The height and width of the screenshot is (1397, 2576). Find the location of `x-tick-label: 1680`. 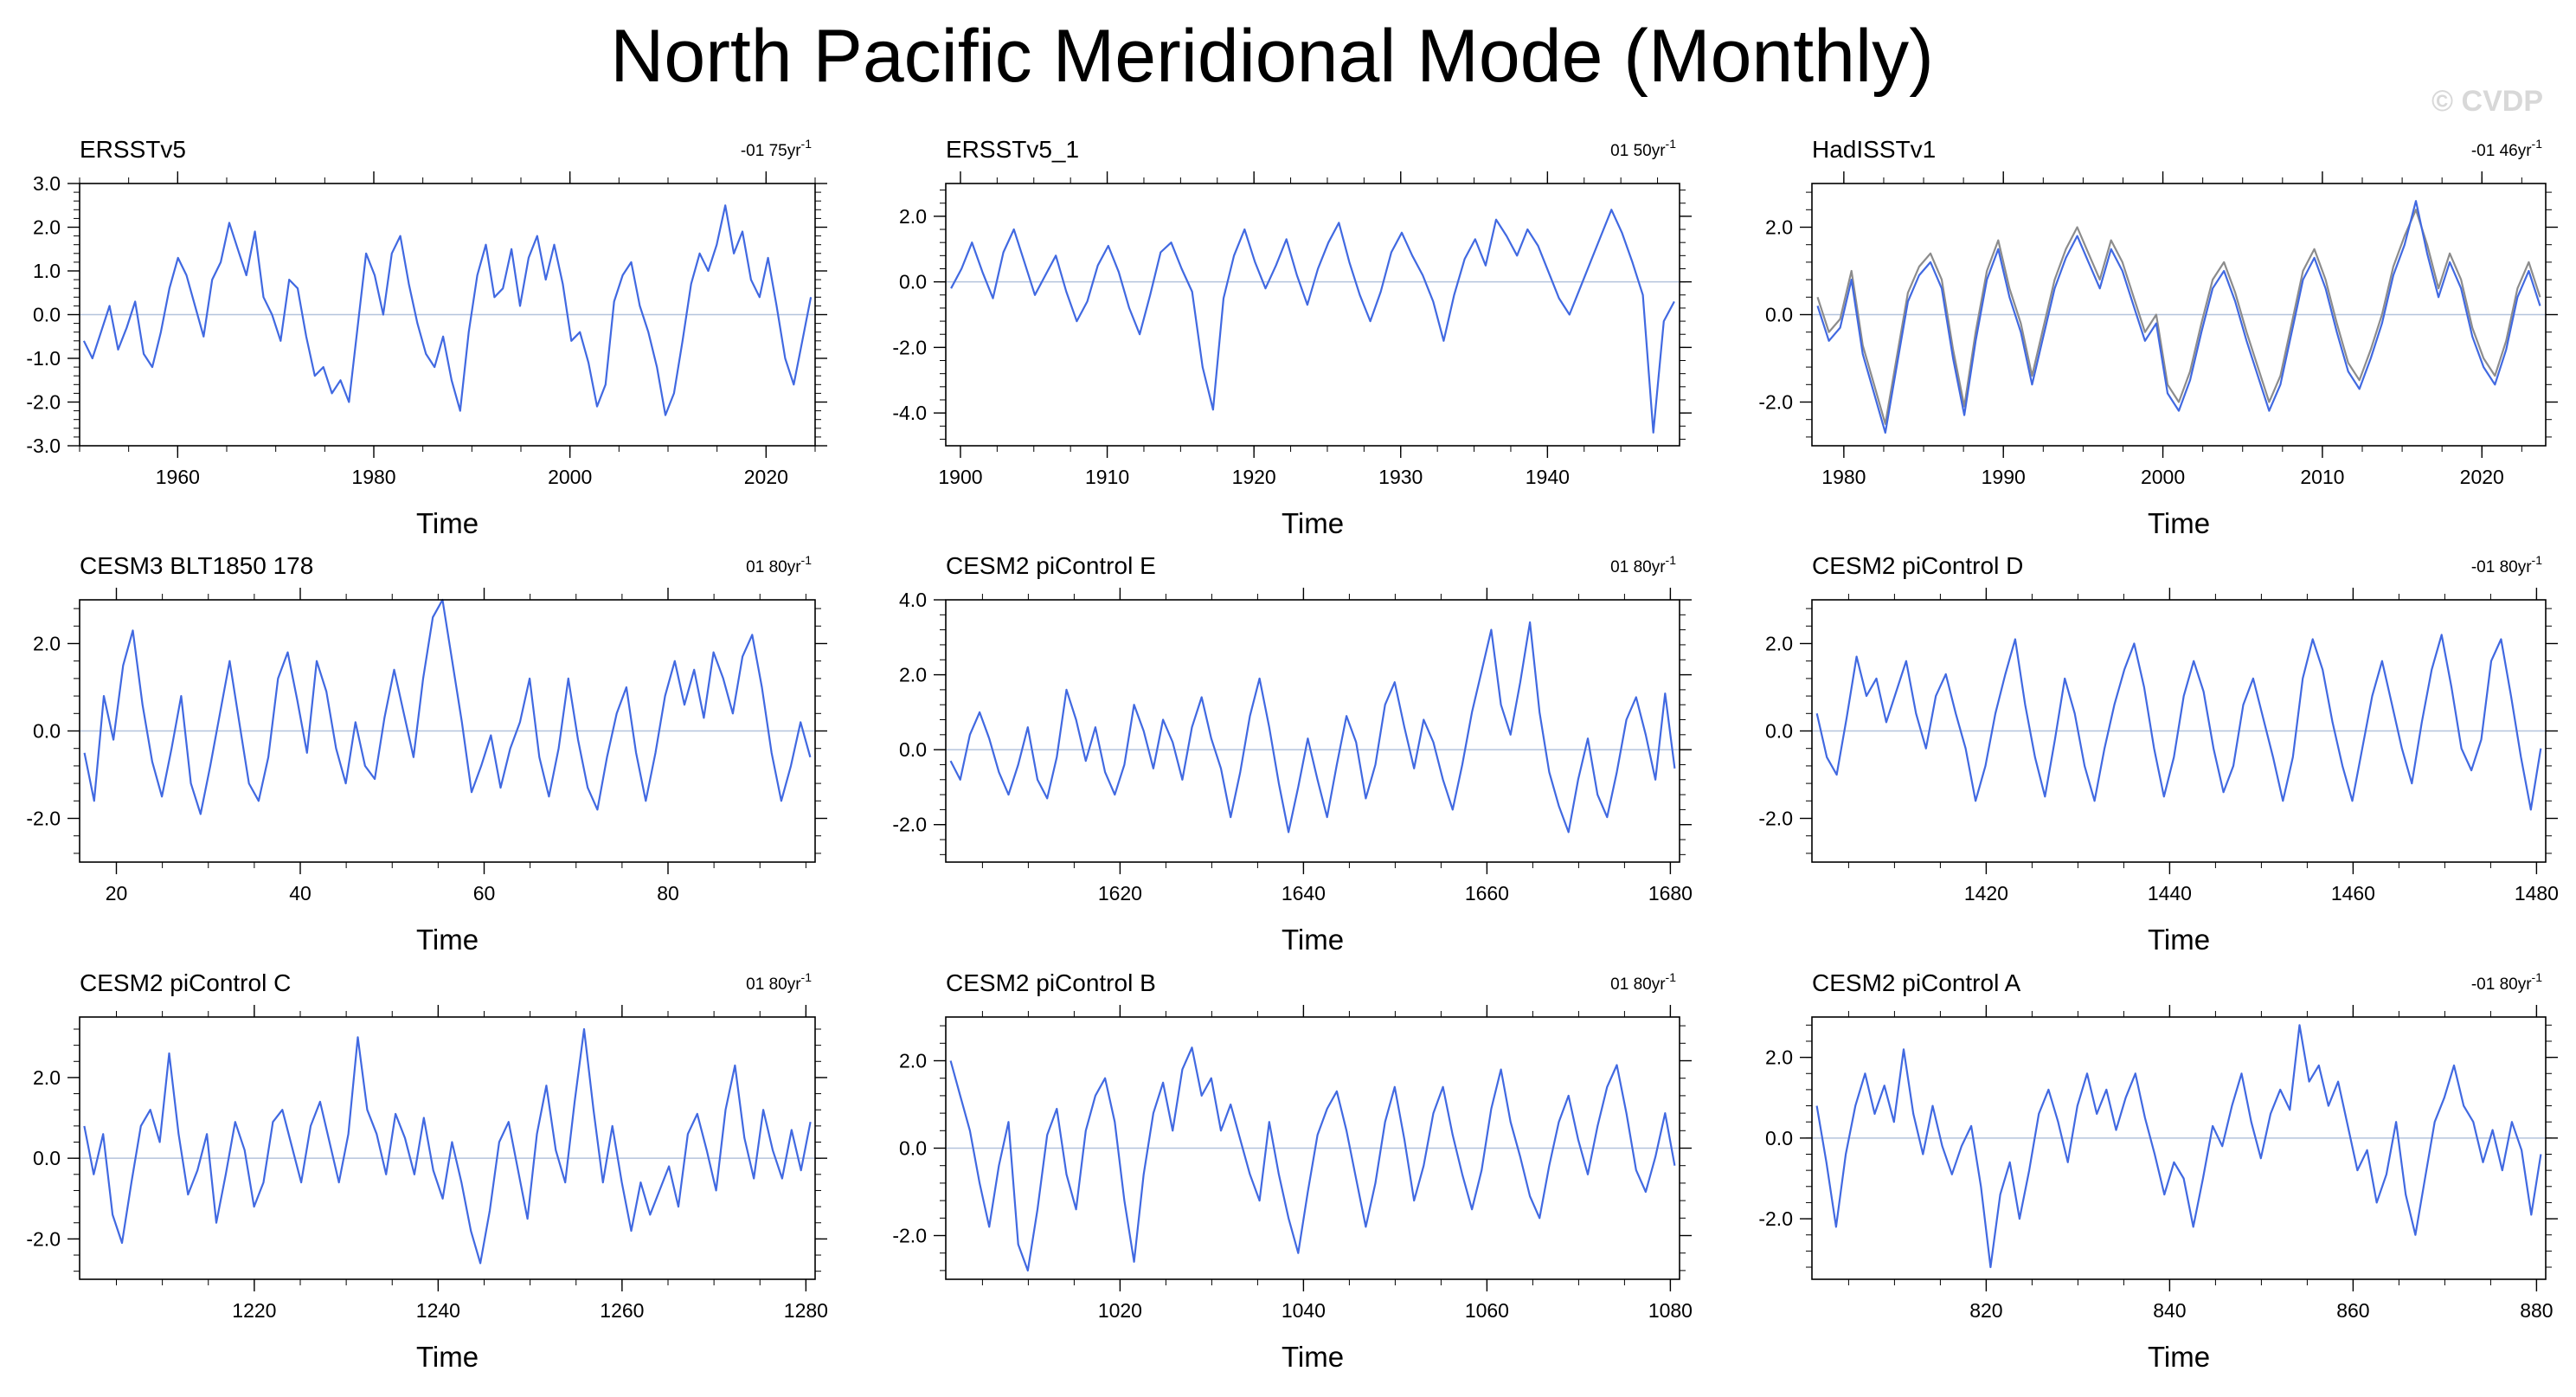

x-tick-label: 1680 is located at coordinates (1670, 893).